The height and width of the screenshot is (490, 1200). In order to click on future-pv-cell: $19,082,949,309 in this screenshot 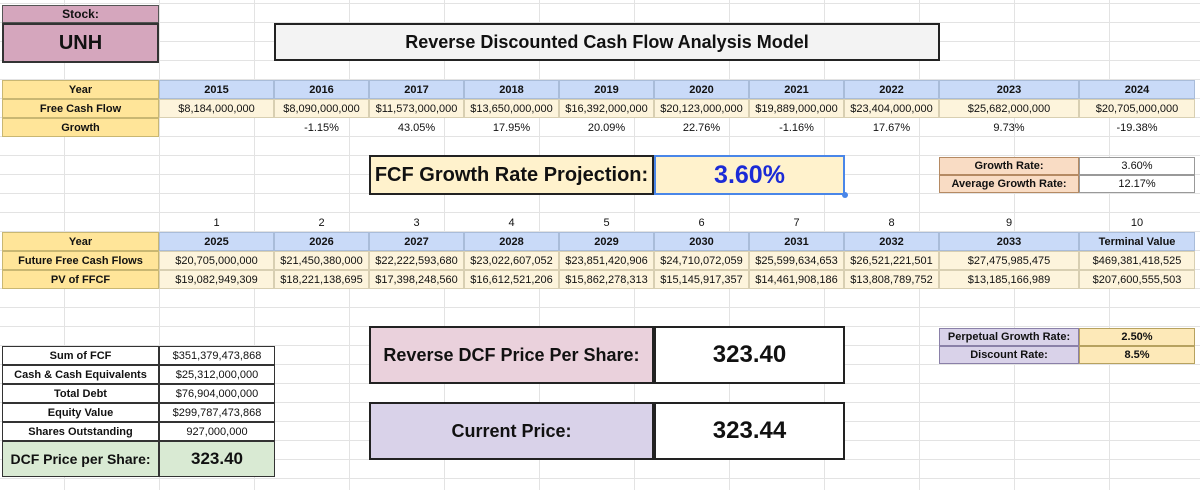, I will do `click(216, 279)`.